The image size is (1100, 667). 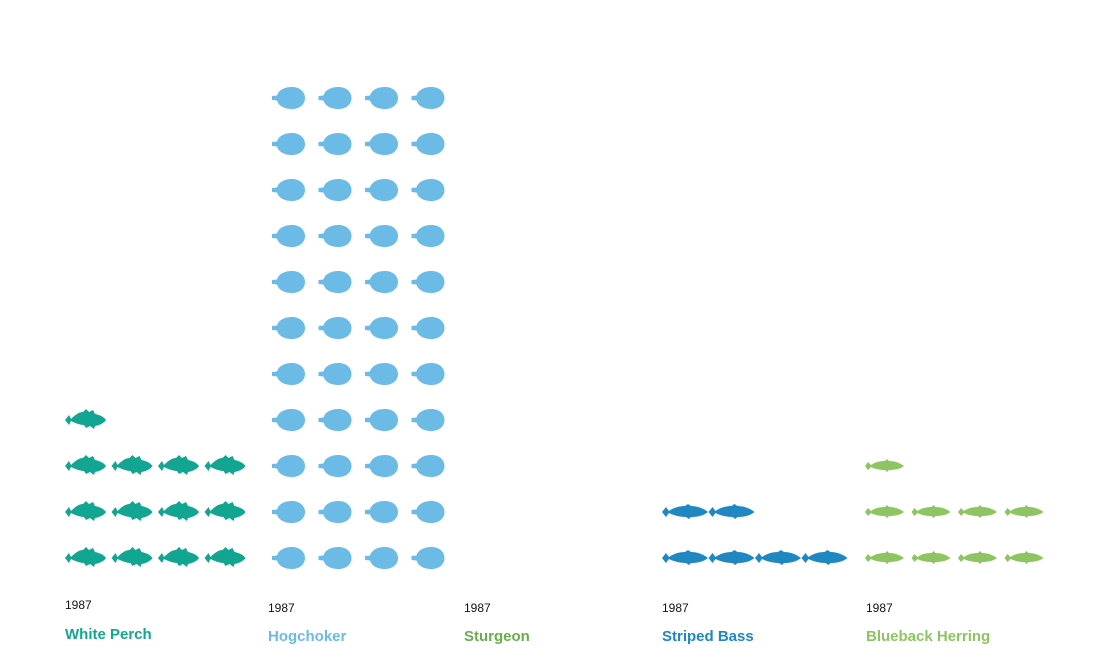 What do you see at coordinates (497, 636) in the screenshot?
I see `species-label: Sturgeon` at bounding box center [497, 636].